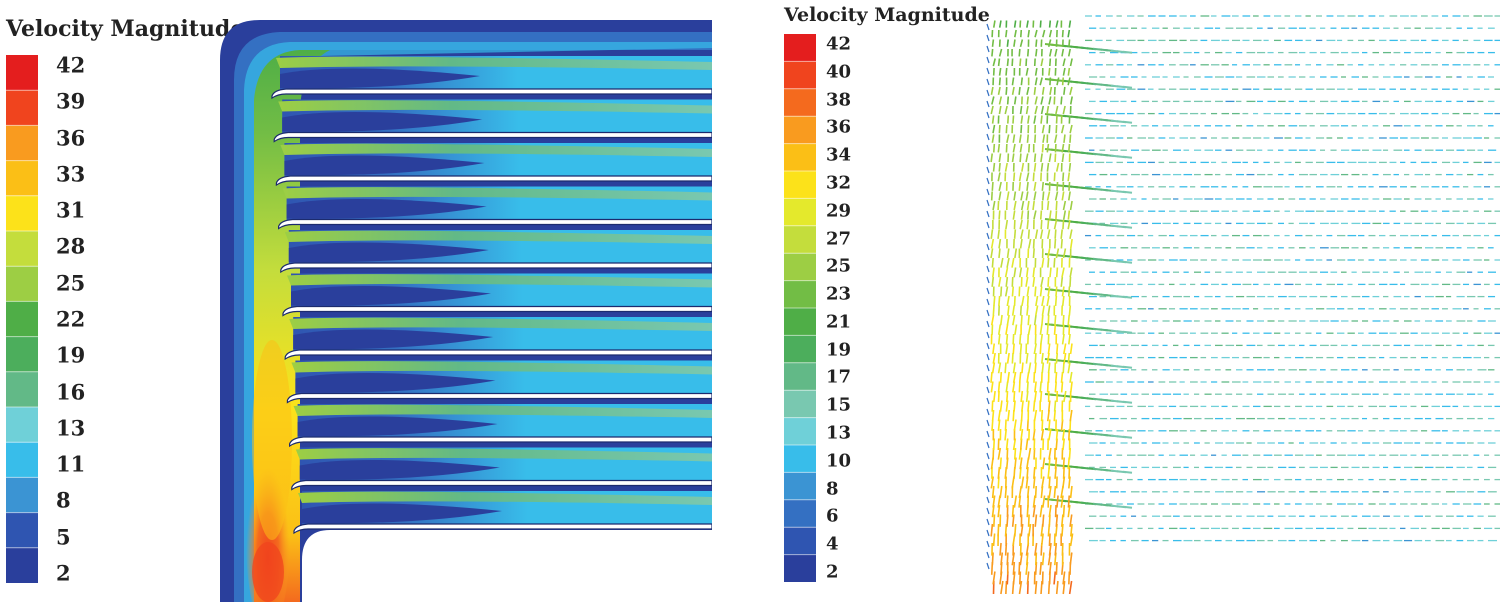  I want to click on legend-label: 34, so click(839, 155).